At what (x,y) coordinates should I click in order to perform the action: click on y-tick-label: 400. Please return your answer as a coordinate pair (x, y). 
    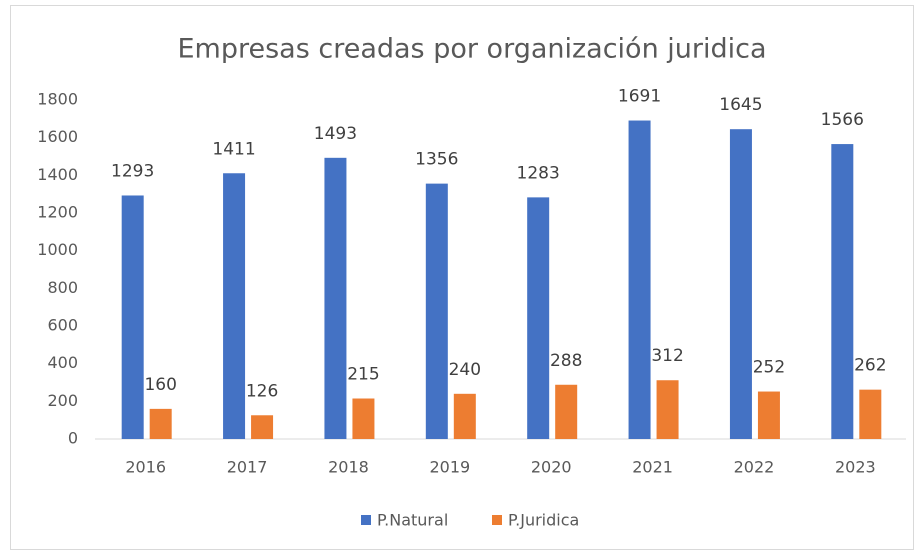
    Looking at the image, I should click on (62, 362).